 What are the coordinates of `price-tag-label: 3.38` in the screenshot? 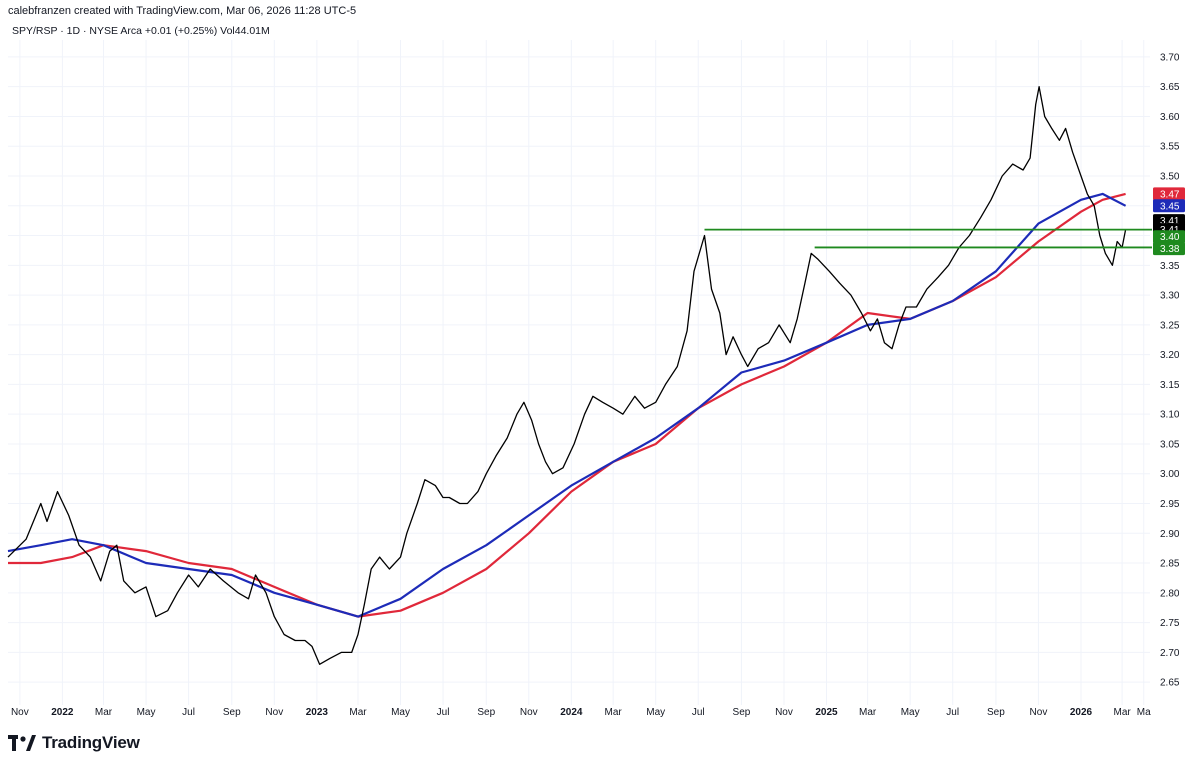 It's located at (1170, 249).